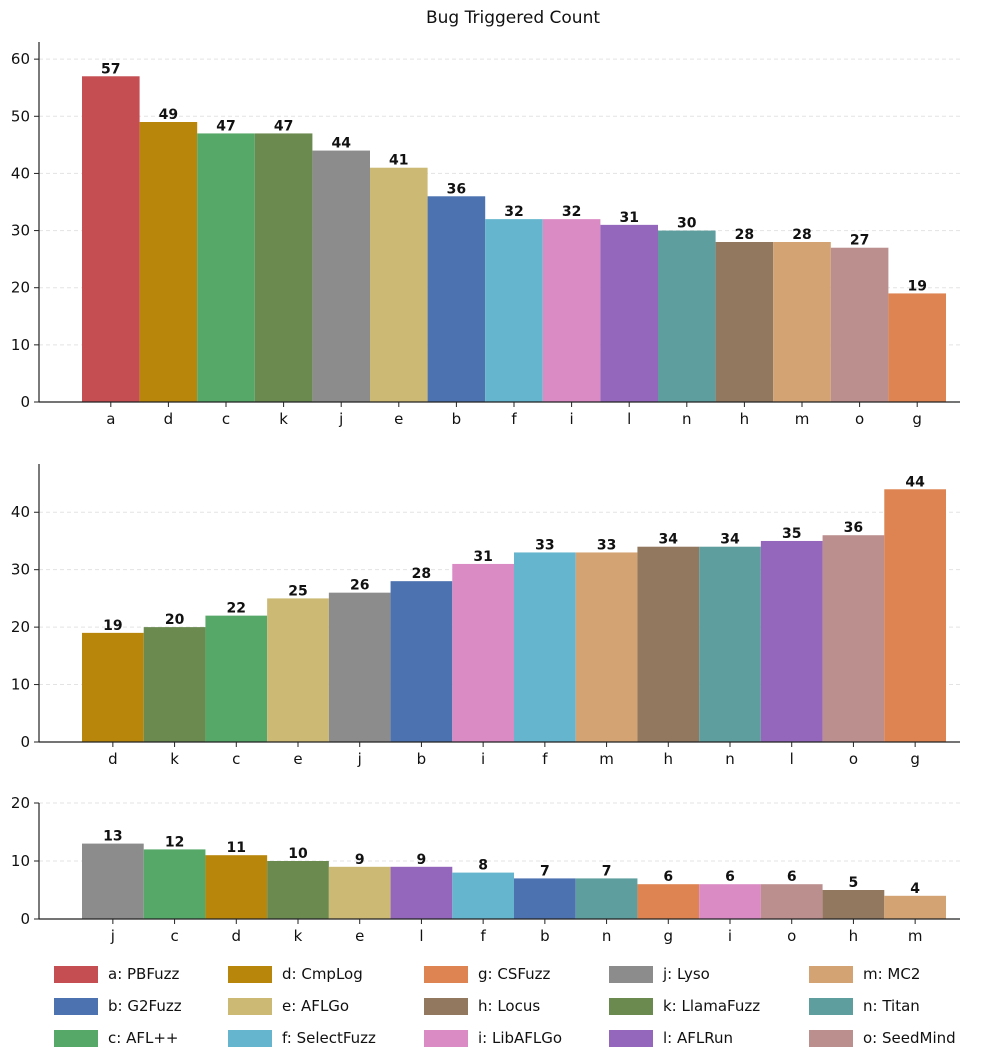 The image size is (997, 1064). What do you see at coordinates (485, 869) in the screenshot?
I see `chart-panel-3: 0 10 20 13 j 12 c 11 d 10 k 9 e 9 l 8 f 7 b 7 n 6 g 6 i 6 o 5 h 4 m` at bounding box center [485, 869].